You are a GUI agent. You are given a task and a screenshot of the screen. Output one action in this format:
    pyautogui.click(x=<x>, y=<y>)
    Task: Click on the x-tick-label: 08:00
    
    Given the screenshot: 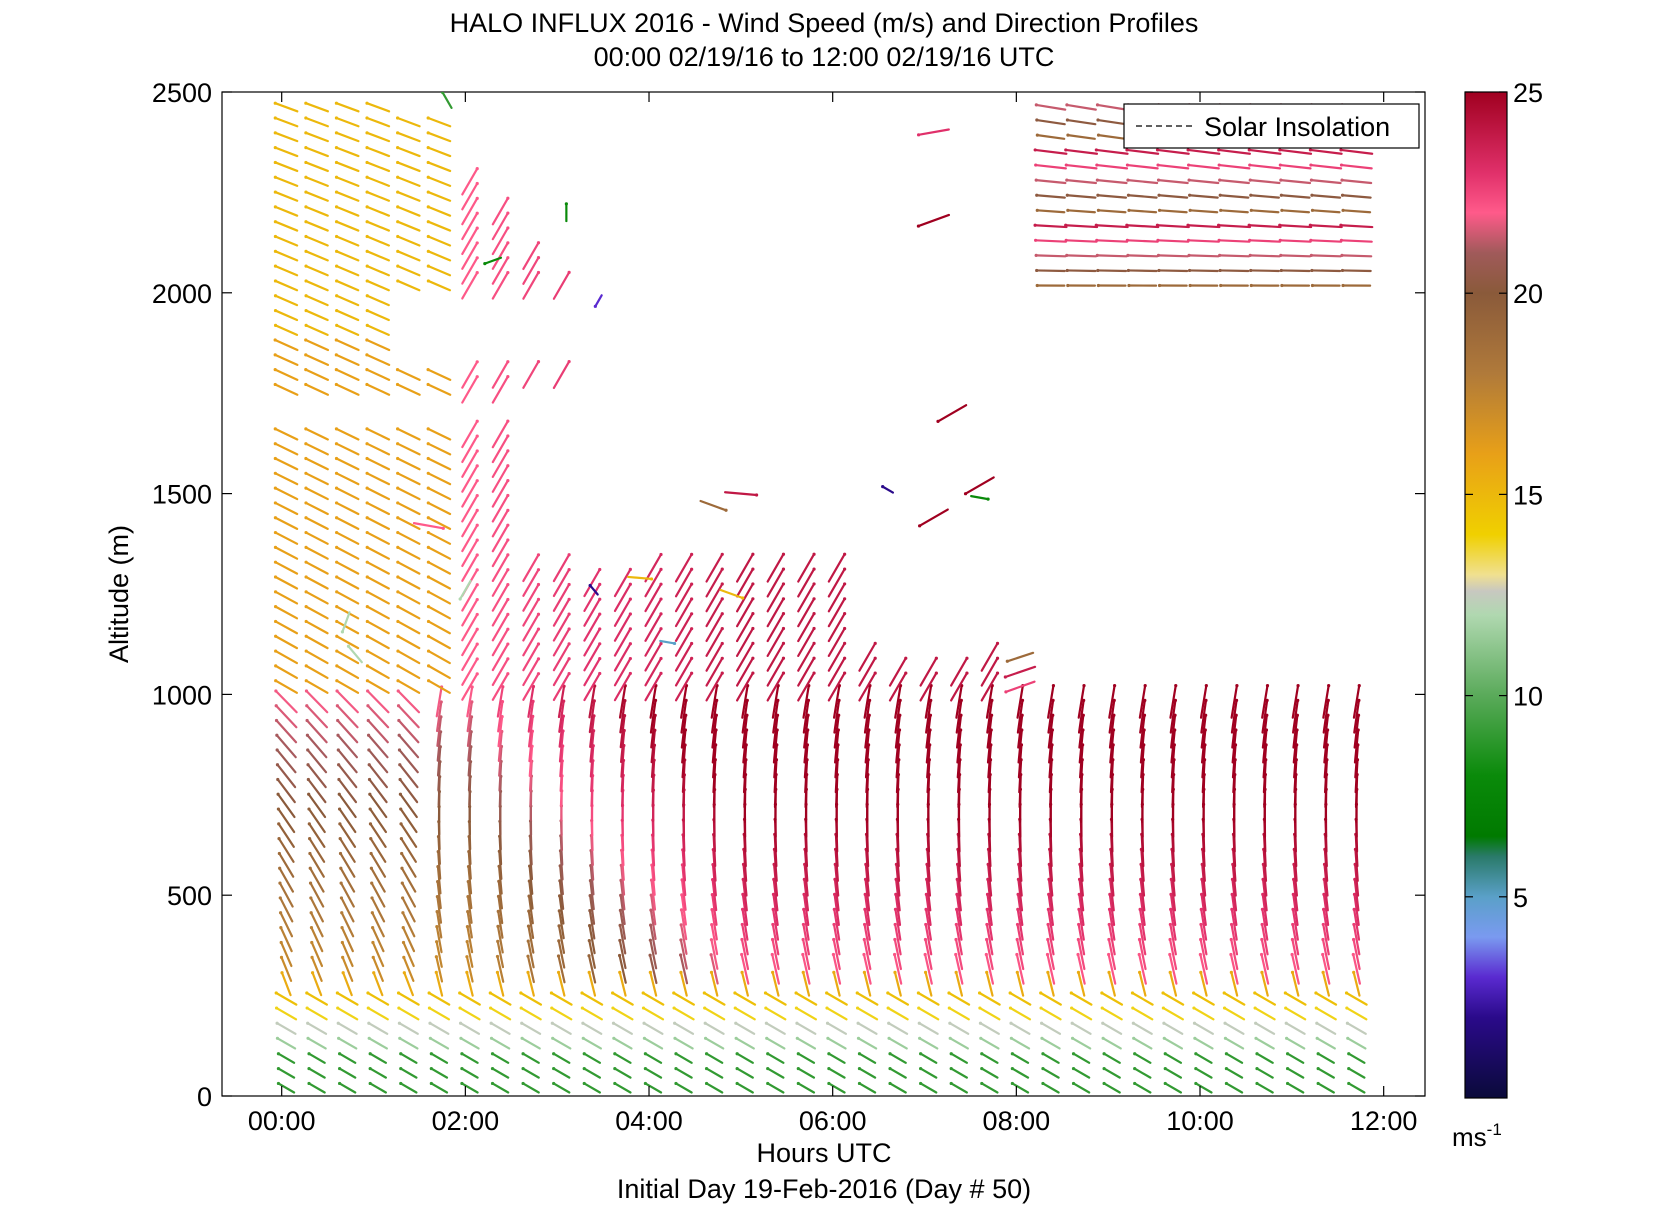 What is the action you would take?
    pyautogui.click(x=1017, y=1121)
    